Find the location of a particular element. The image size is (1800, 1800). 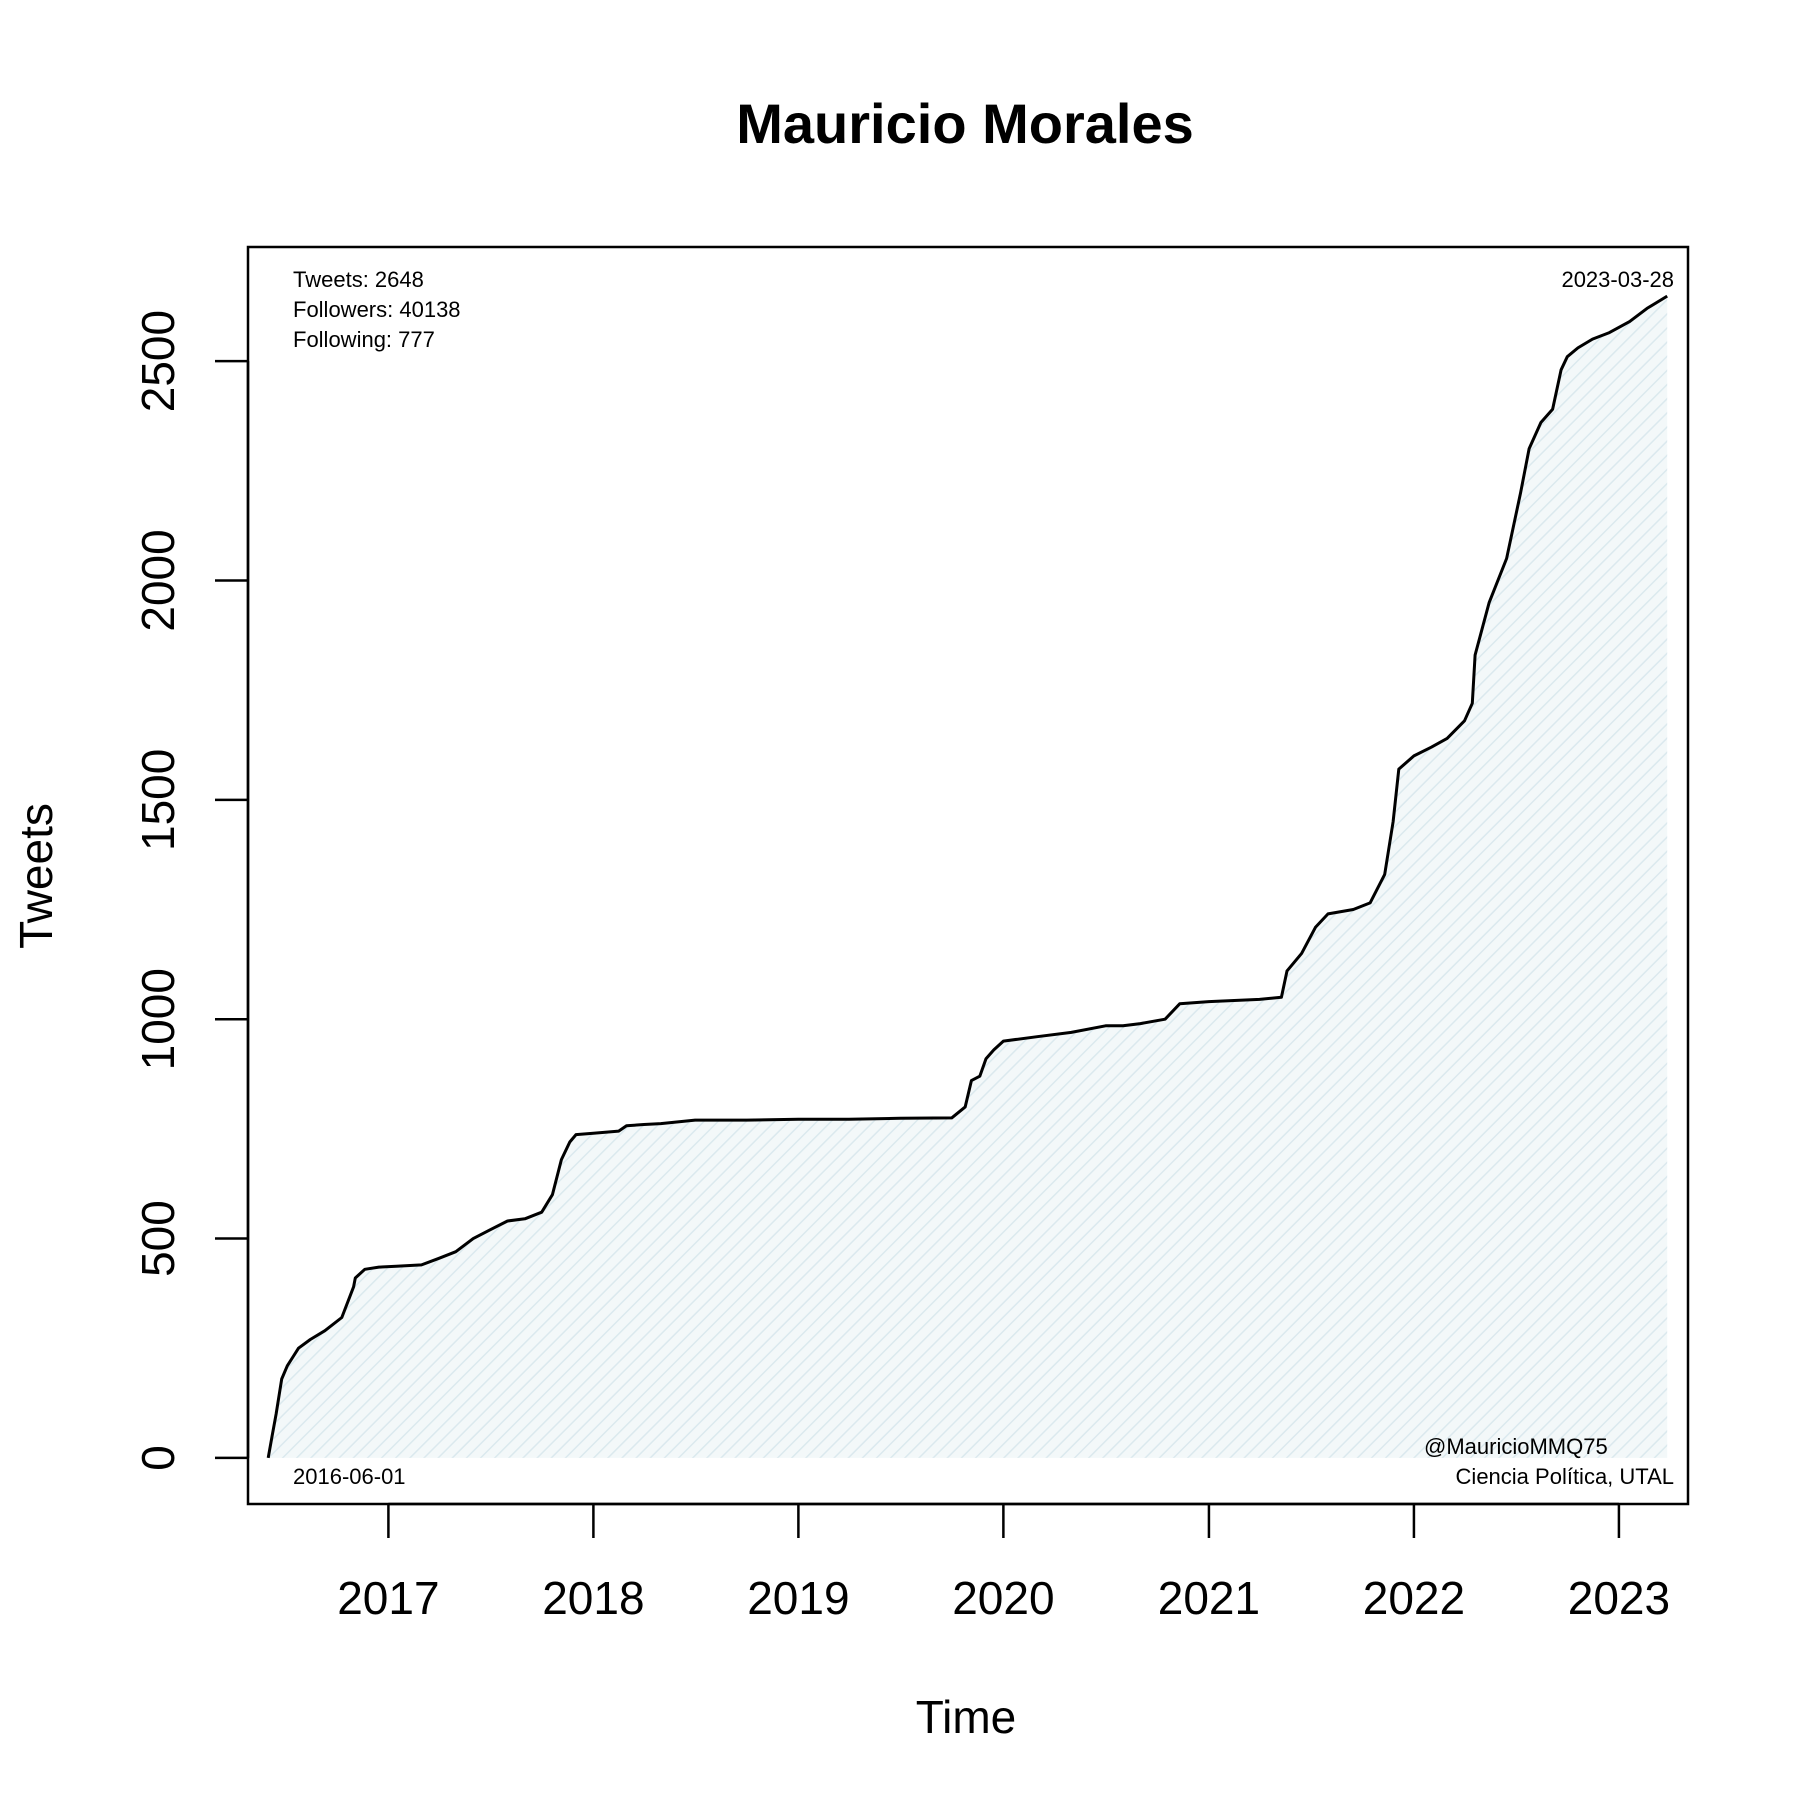

x-tick-label: 2020 is located at coordinates (1003, 1598).